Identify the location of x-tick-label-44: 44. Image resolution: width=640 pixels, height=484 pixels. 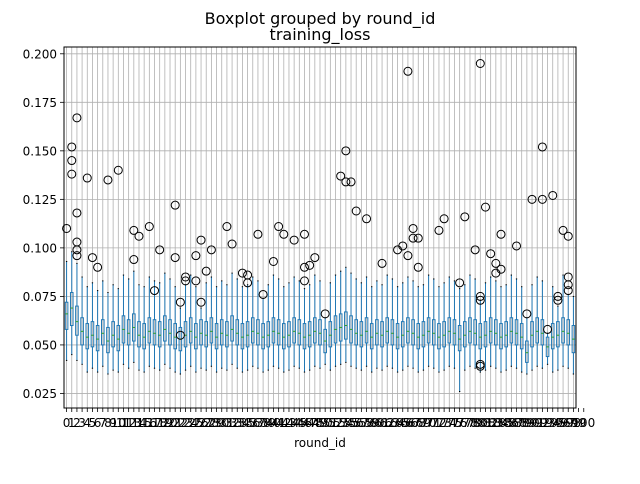
(294, 423).